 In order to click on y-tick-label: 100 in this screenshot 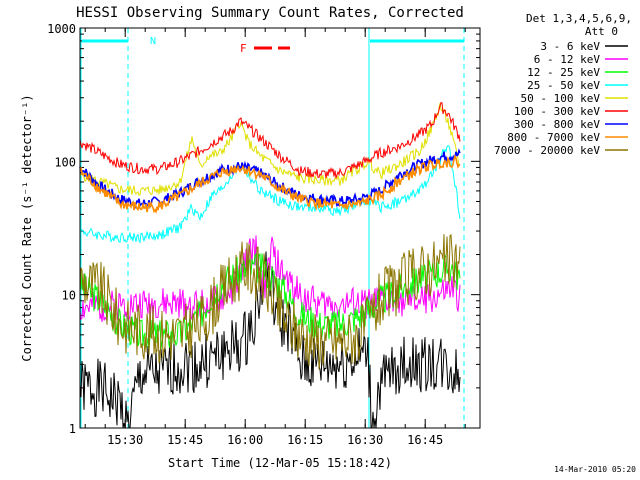, I will do `click(65, 162)`.